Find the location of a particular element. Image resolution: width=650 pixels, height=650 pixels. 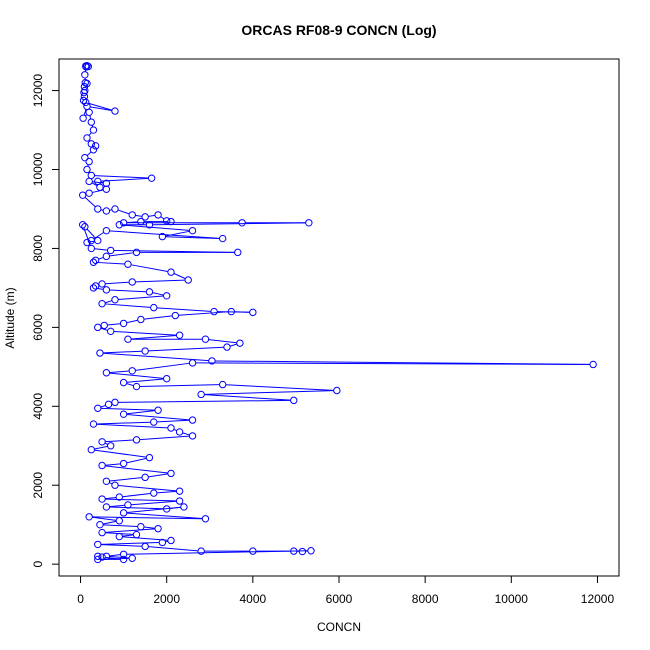

x-tick-label: 2000 is located at coordinates (166, 599).